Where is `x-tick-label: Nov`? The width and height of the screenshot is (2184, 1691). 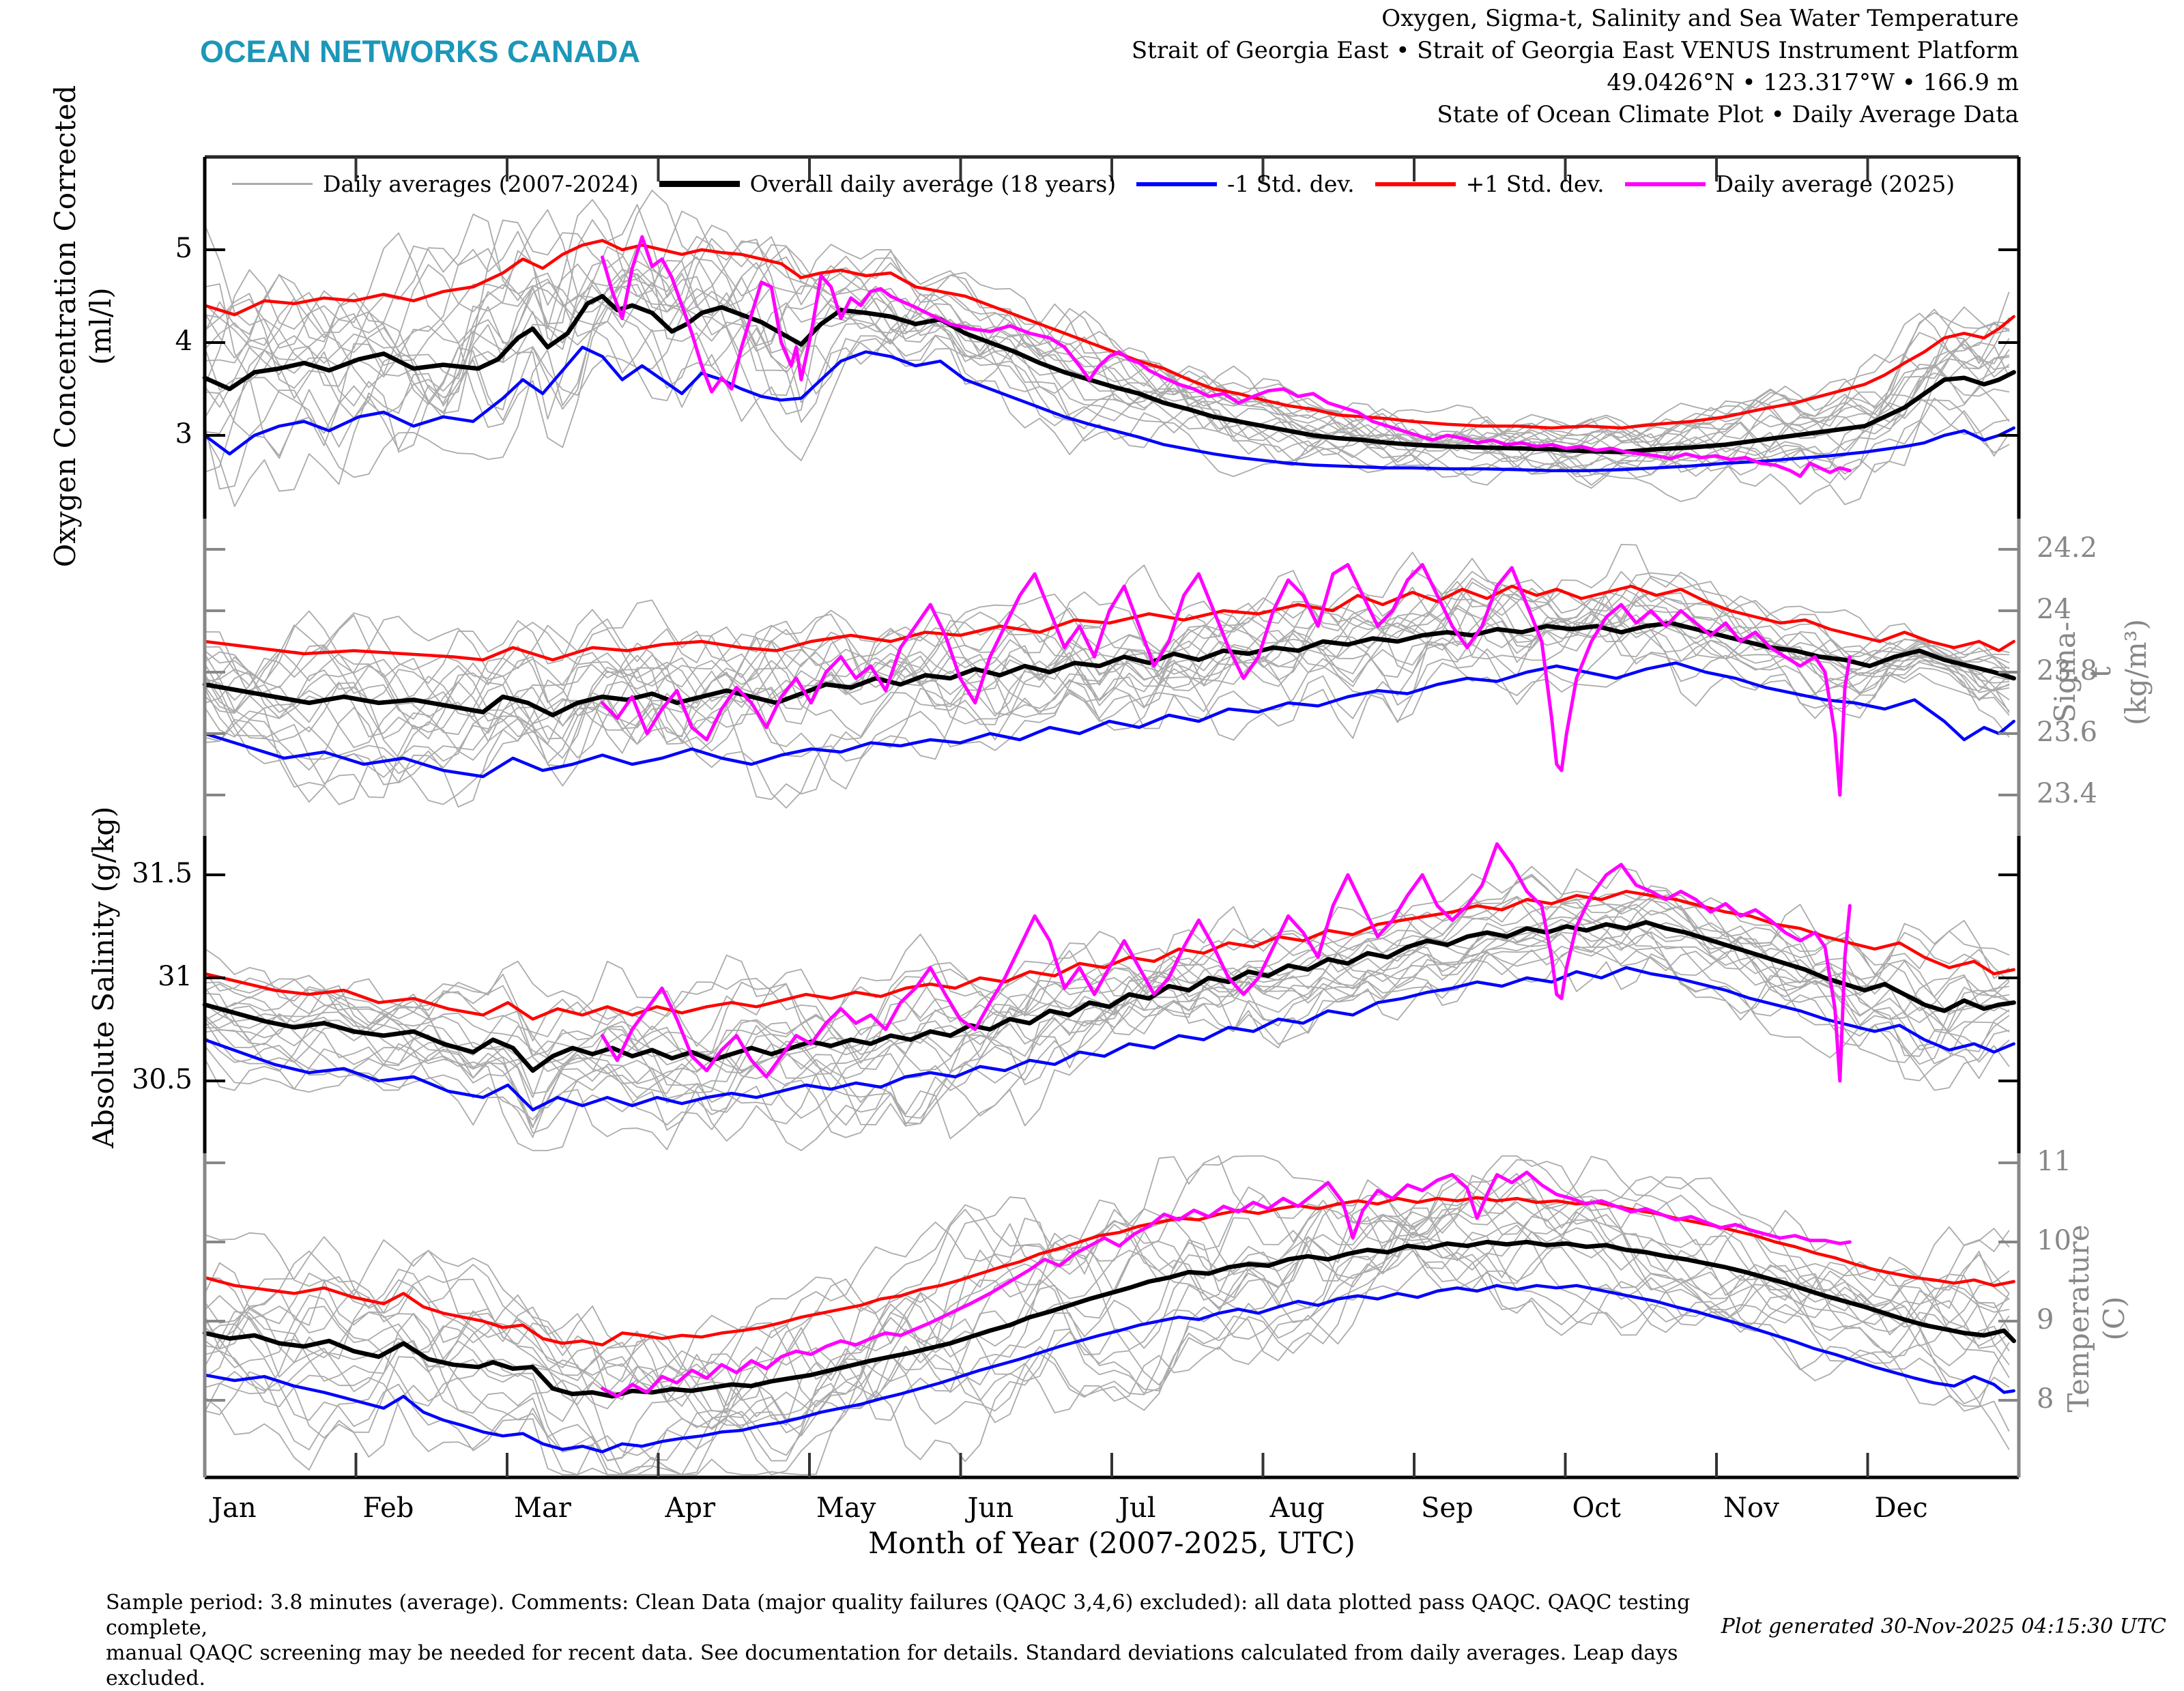 x-tick-label: Nov is located at coordinates (1751, 1508).